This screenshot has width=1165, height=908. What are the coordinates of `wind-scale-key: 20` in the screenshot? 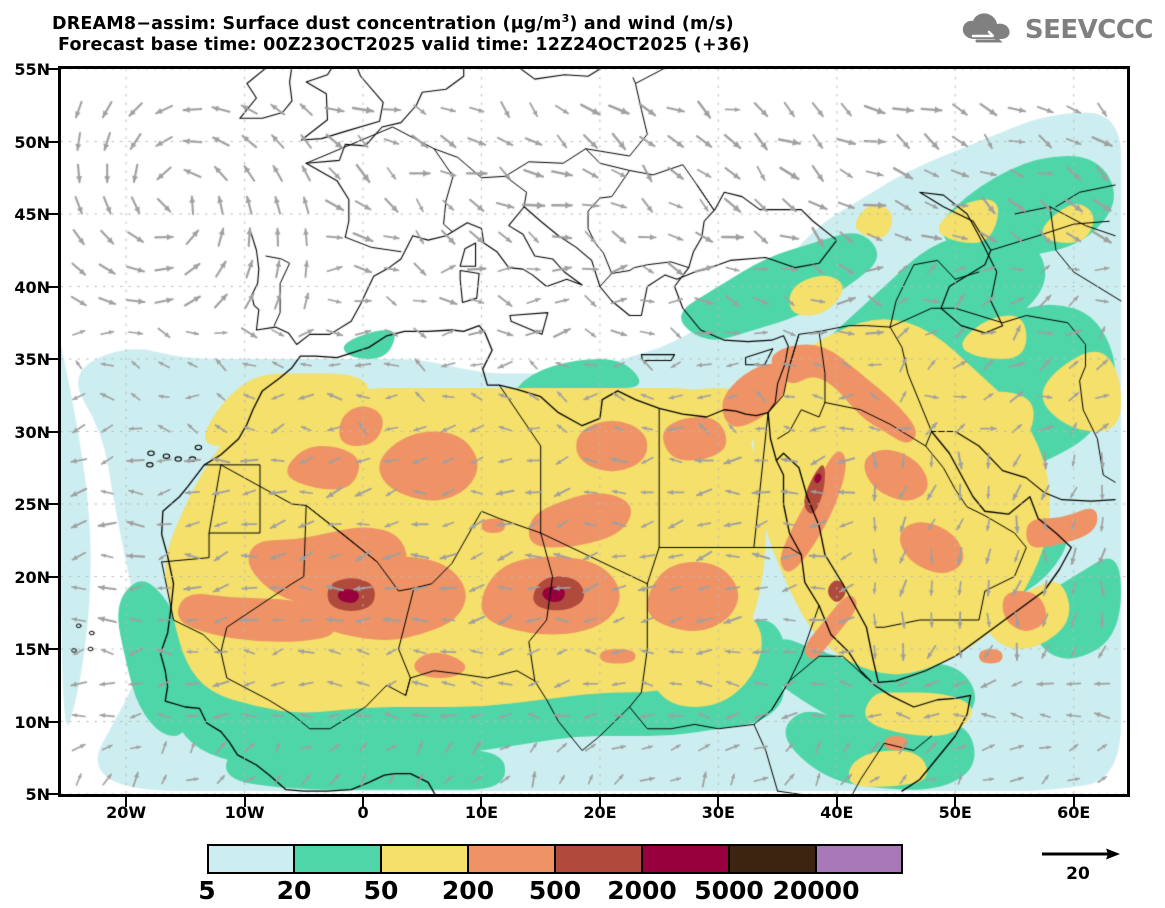 It's located at (1090, 869).